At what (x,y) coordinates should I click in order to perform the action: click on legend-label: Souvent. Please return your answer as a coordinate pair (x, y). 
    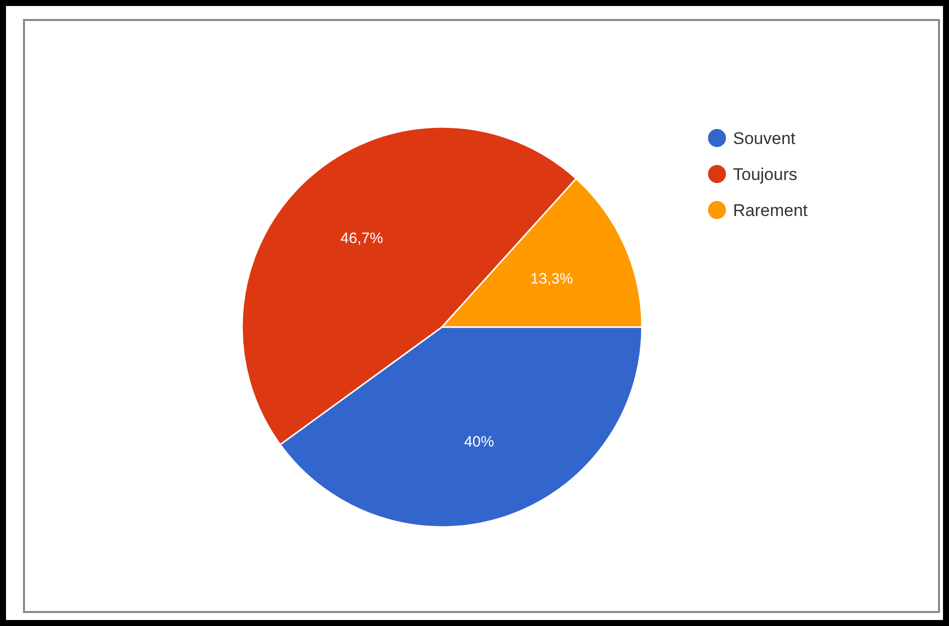
    Looking at the image, I should click on (764, 138).